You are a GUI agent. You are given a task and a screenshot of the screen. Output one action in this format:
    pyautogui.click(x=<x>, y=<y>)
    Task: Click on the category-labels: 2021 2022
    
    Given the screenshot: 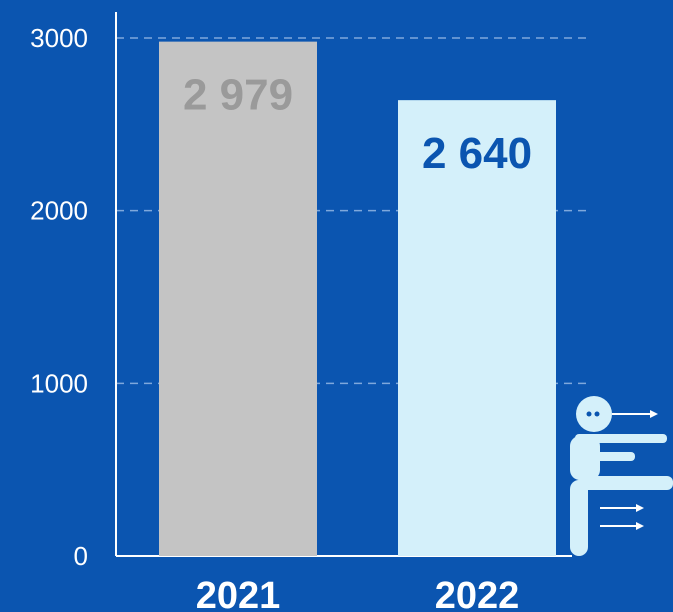 What is the action you would take?
    pyautogui.click(x=358, y=593)
    